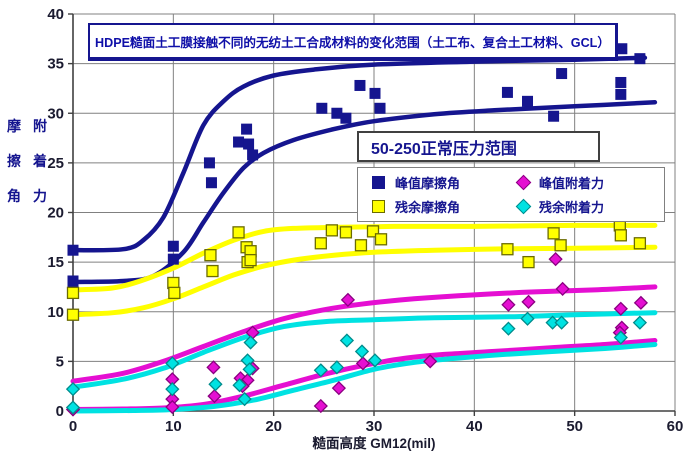  What do you see at coordinates (40, 126) in the screenshot?
I see `y-axis-char: 附` at bounding box center [40, 126].